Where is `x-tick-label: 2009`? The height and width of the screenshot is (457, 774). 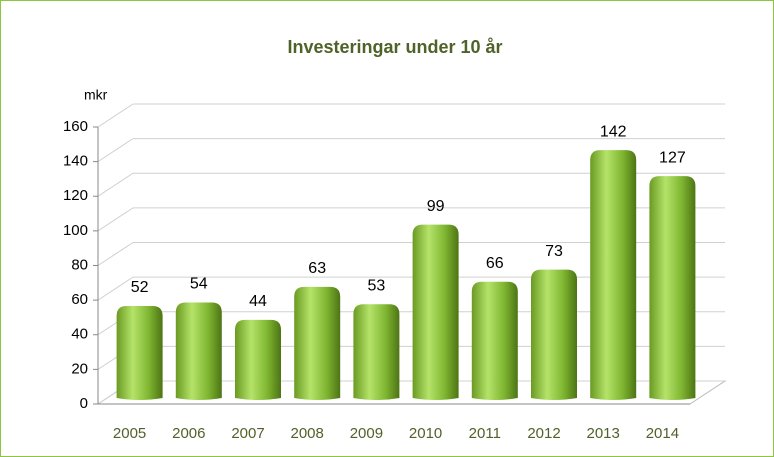 x-tick-label: 2009 is located at coordinates (366, 433).